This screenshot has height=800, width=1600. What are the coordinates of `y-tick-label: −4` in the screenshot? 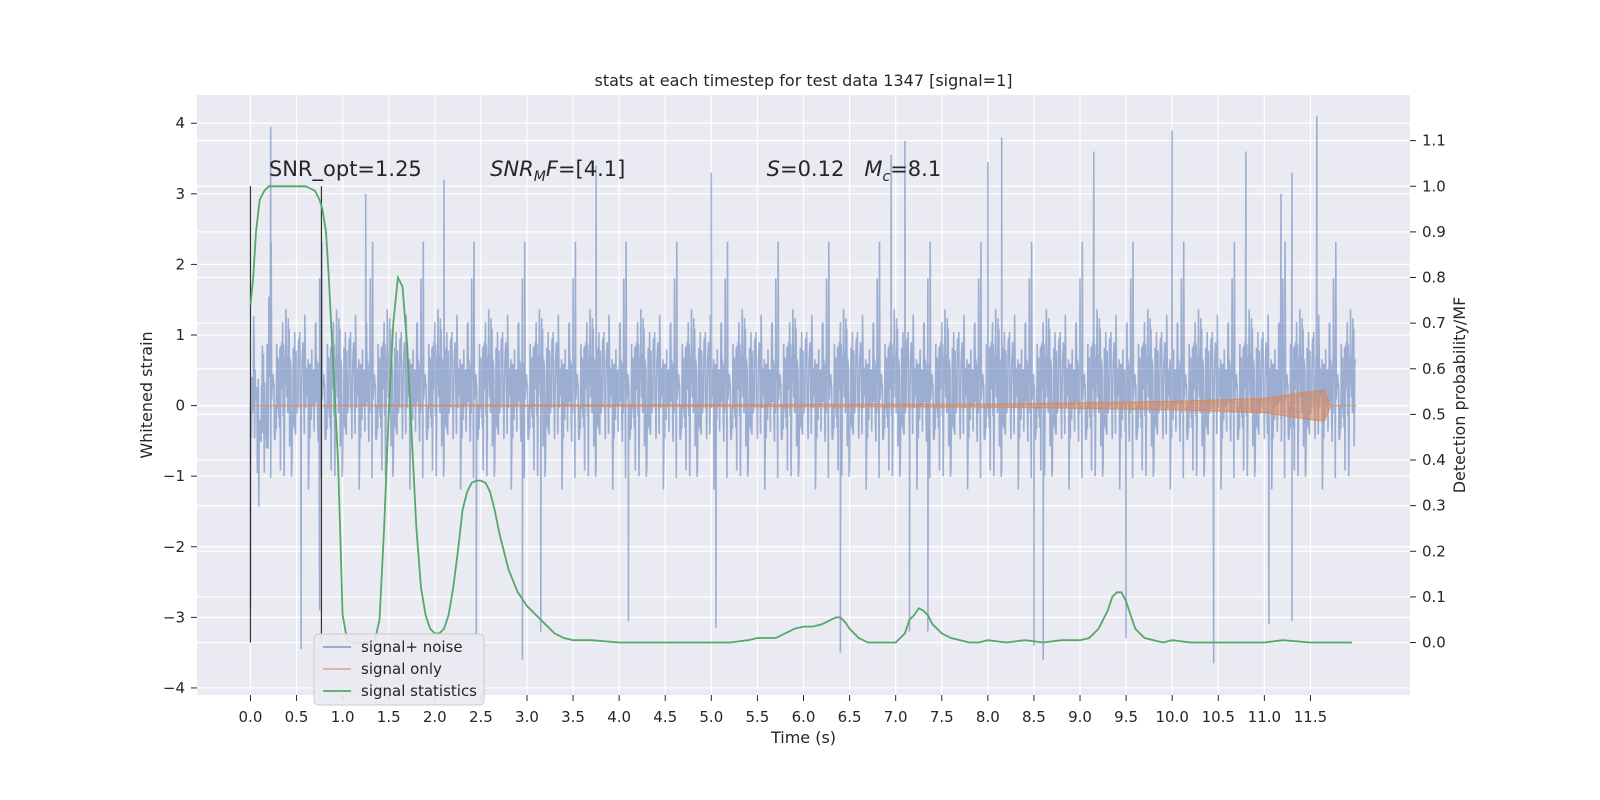 It's located at (174, 688).